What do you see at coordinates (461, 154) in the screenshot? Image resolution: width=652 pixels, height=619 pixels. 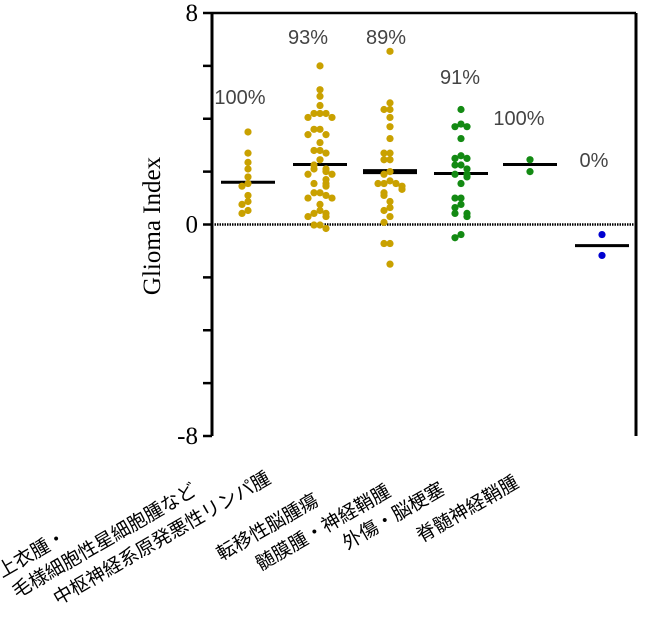 I see `group-4: 91%` at bounding box center [461, 154].